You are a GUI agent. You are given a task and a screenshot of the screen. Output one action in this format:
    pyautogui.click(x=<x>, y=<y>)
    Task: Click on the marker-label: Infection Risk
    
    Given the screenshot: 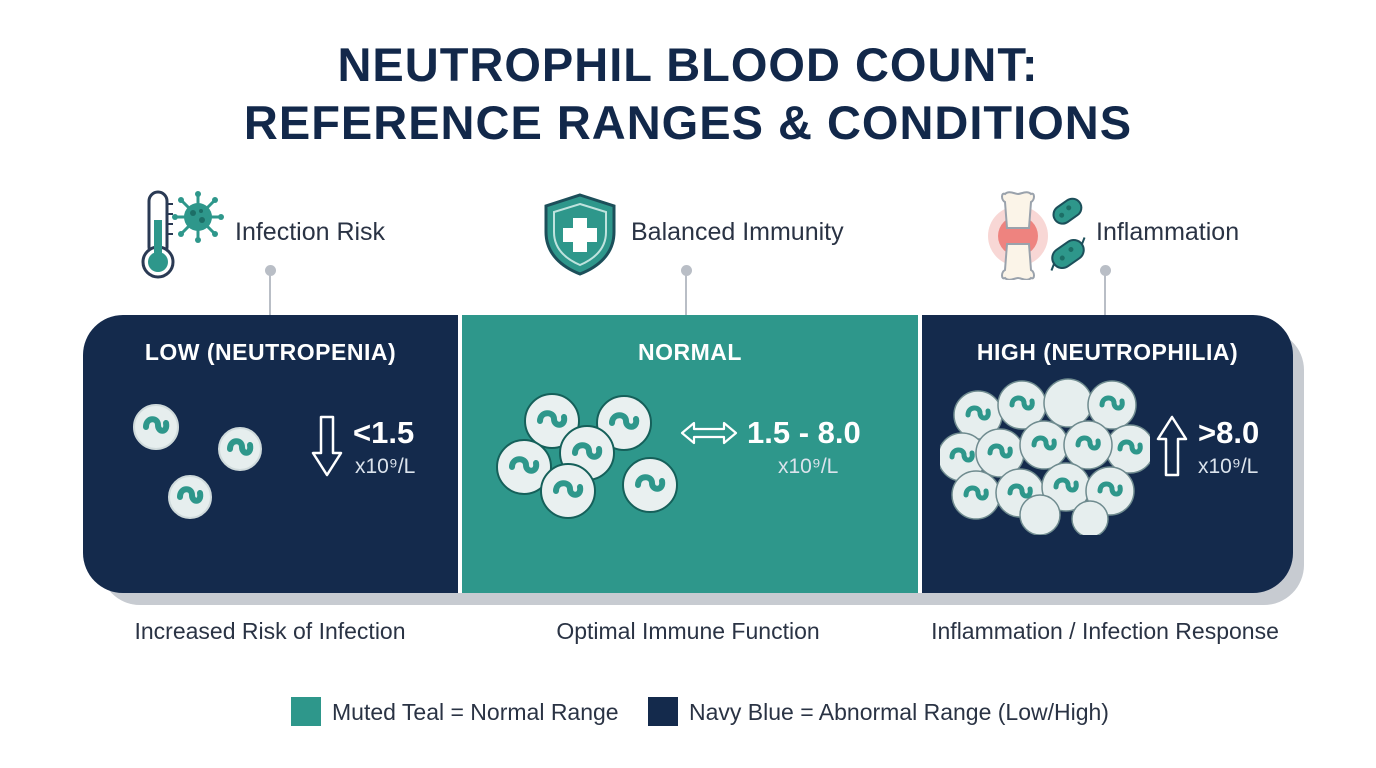 What is the action you would take?
    pyautogui.click(x=310, y=232)
    